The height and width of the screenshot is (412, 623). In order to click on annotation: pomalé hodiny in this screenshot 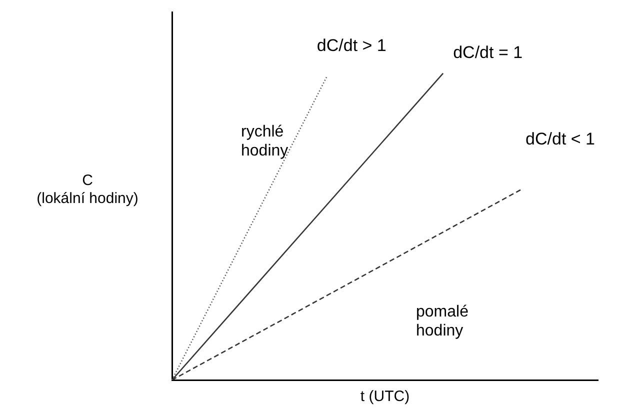, I will do `click(442, 321)`.